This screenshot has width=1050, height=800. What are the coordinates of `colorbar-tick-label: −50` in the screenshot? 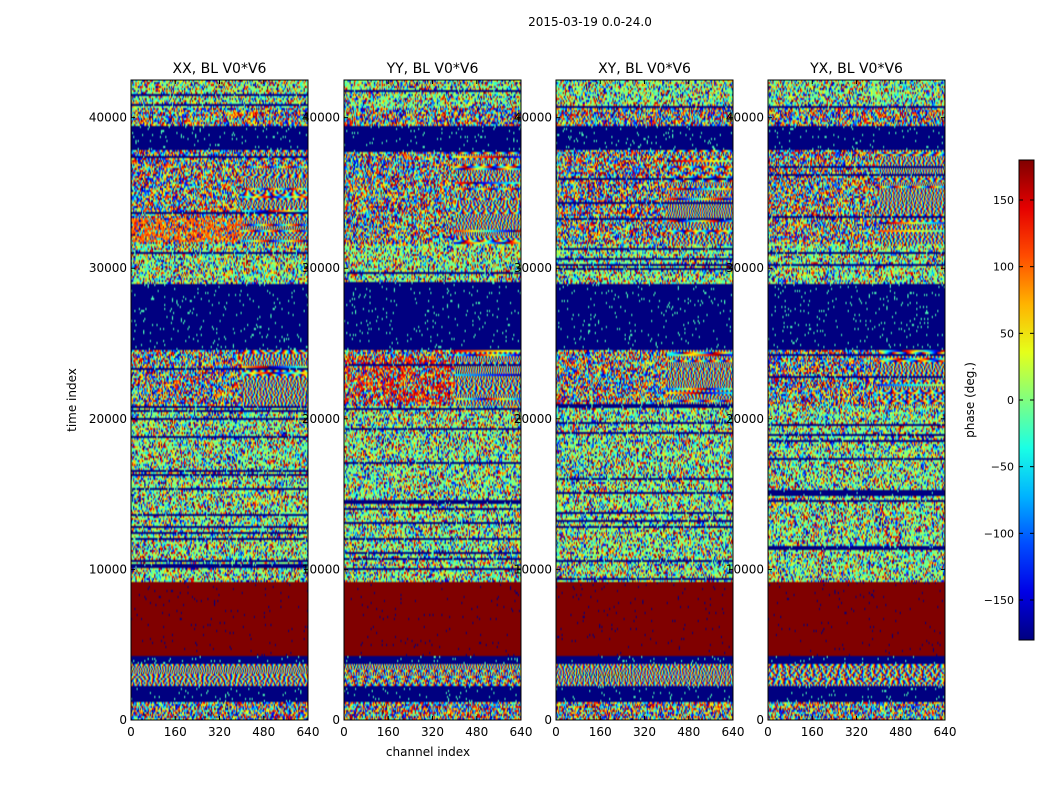 It's located at (1002, 467).